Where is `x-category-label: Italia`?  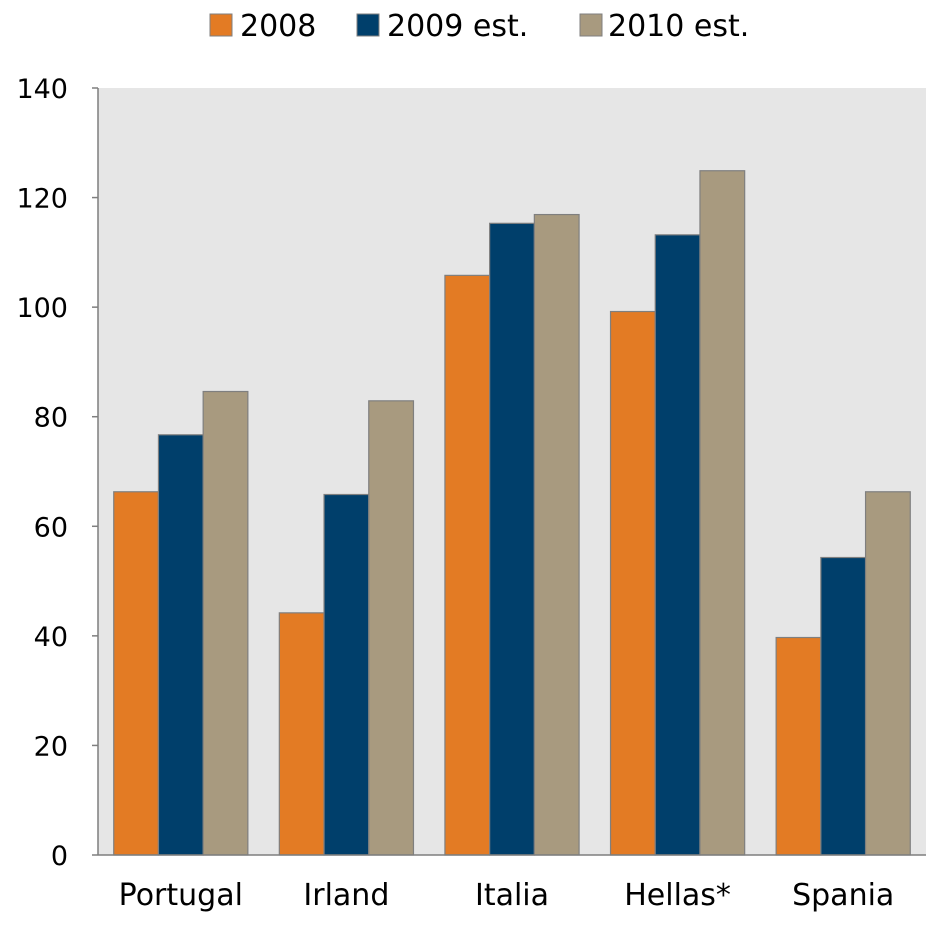
x-category-label: Italia is located at coordinates (512, 895).